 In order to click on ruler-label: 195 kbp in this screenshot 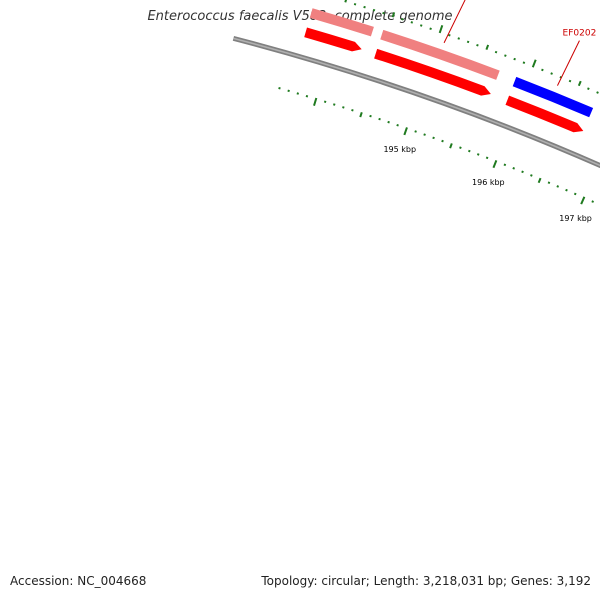, I will do `click(399, 149)`.